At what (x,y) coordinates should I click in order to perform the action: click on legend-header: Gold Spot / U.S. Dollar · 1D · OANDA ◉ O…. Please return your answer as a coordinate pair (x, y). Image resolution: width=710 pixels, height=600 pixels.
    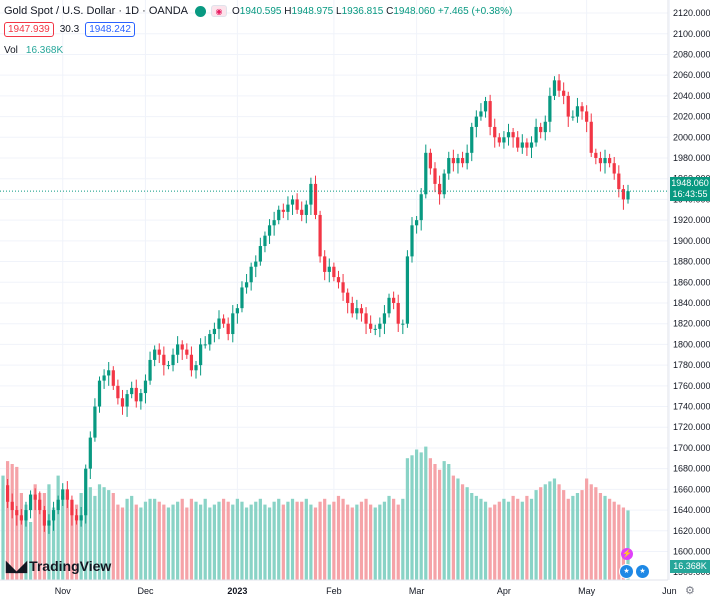
    Looking at the image, I should click on (258, 11).